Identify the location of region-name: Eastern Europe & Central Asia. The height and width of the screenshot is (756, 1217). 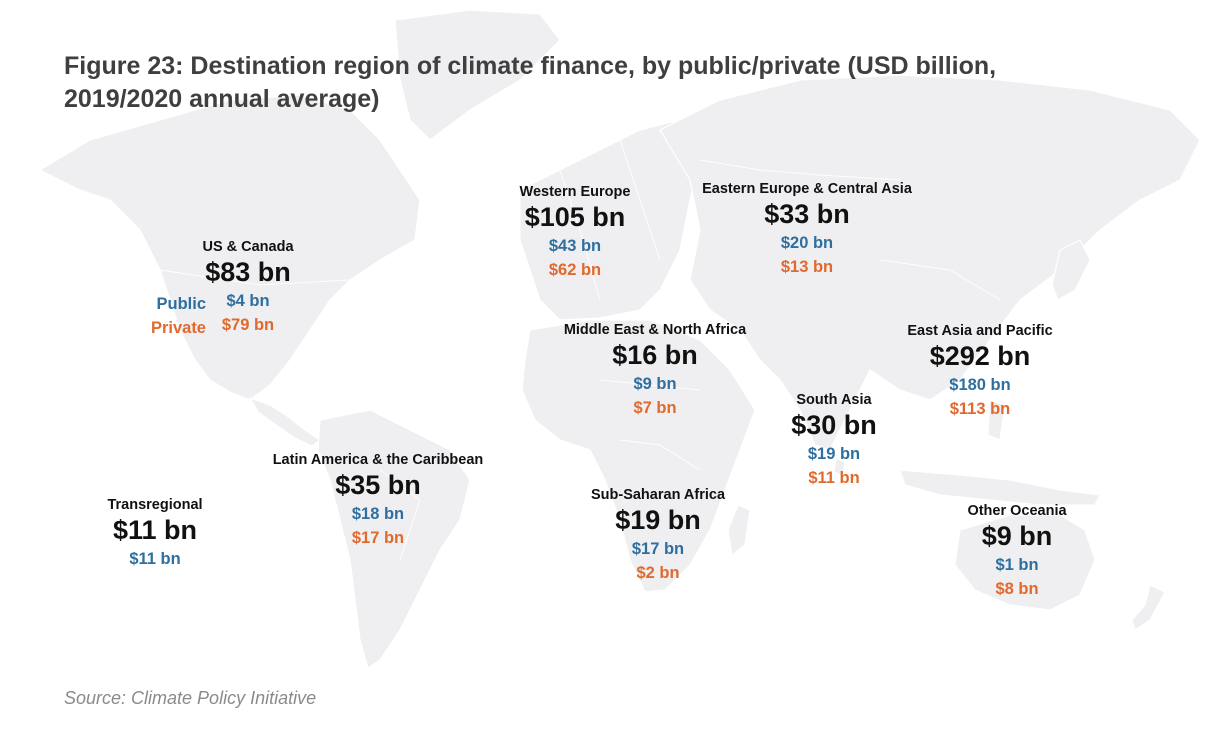
(807, 189).